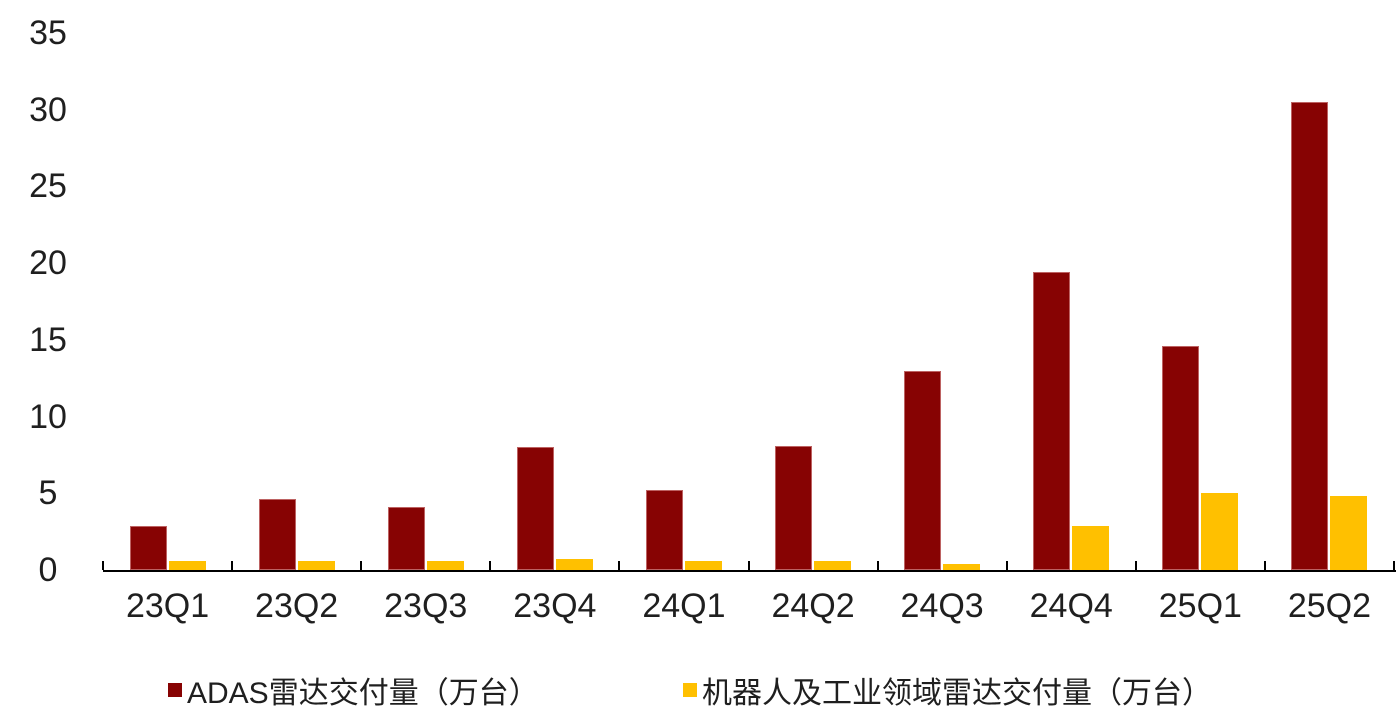 The image size is (1400, 721). I want to click on legend-swatch-robot, so click(690, 690).